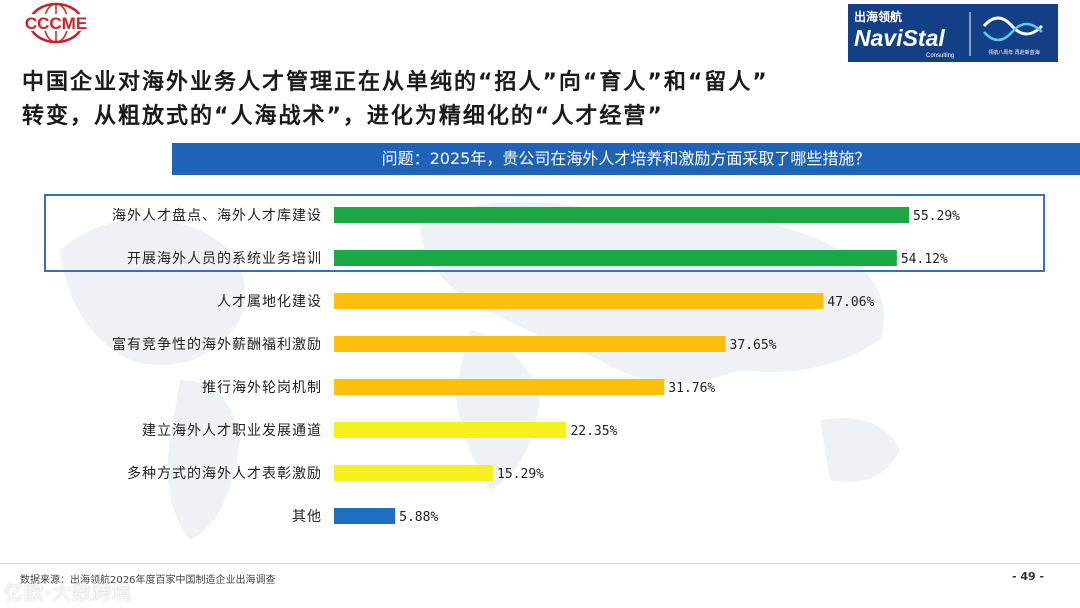 The image size is (1080, 608). What do you see at coordinates (593, 431) in the screenshot?
I see `value-label: 22.35%` at bounding box center [593, 431].